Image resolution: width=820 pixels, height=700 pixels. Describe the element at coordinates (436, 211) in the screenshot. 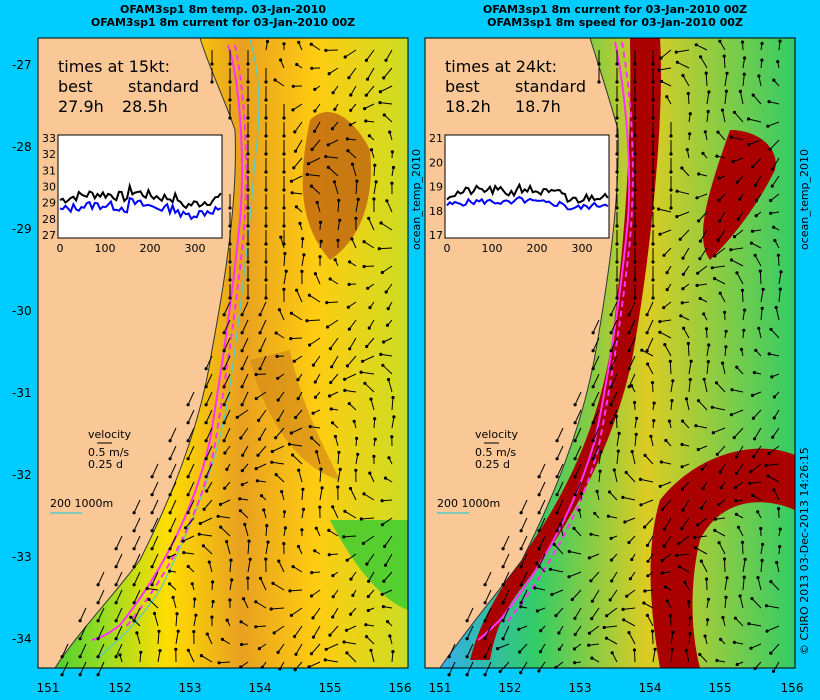

I see `inset-y-tick: 18` at that location.